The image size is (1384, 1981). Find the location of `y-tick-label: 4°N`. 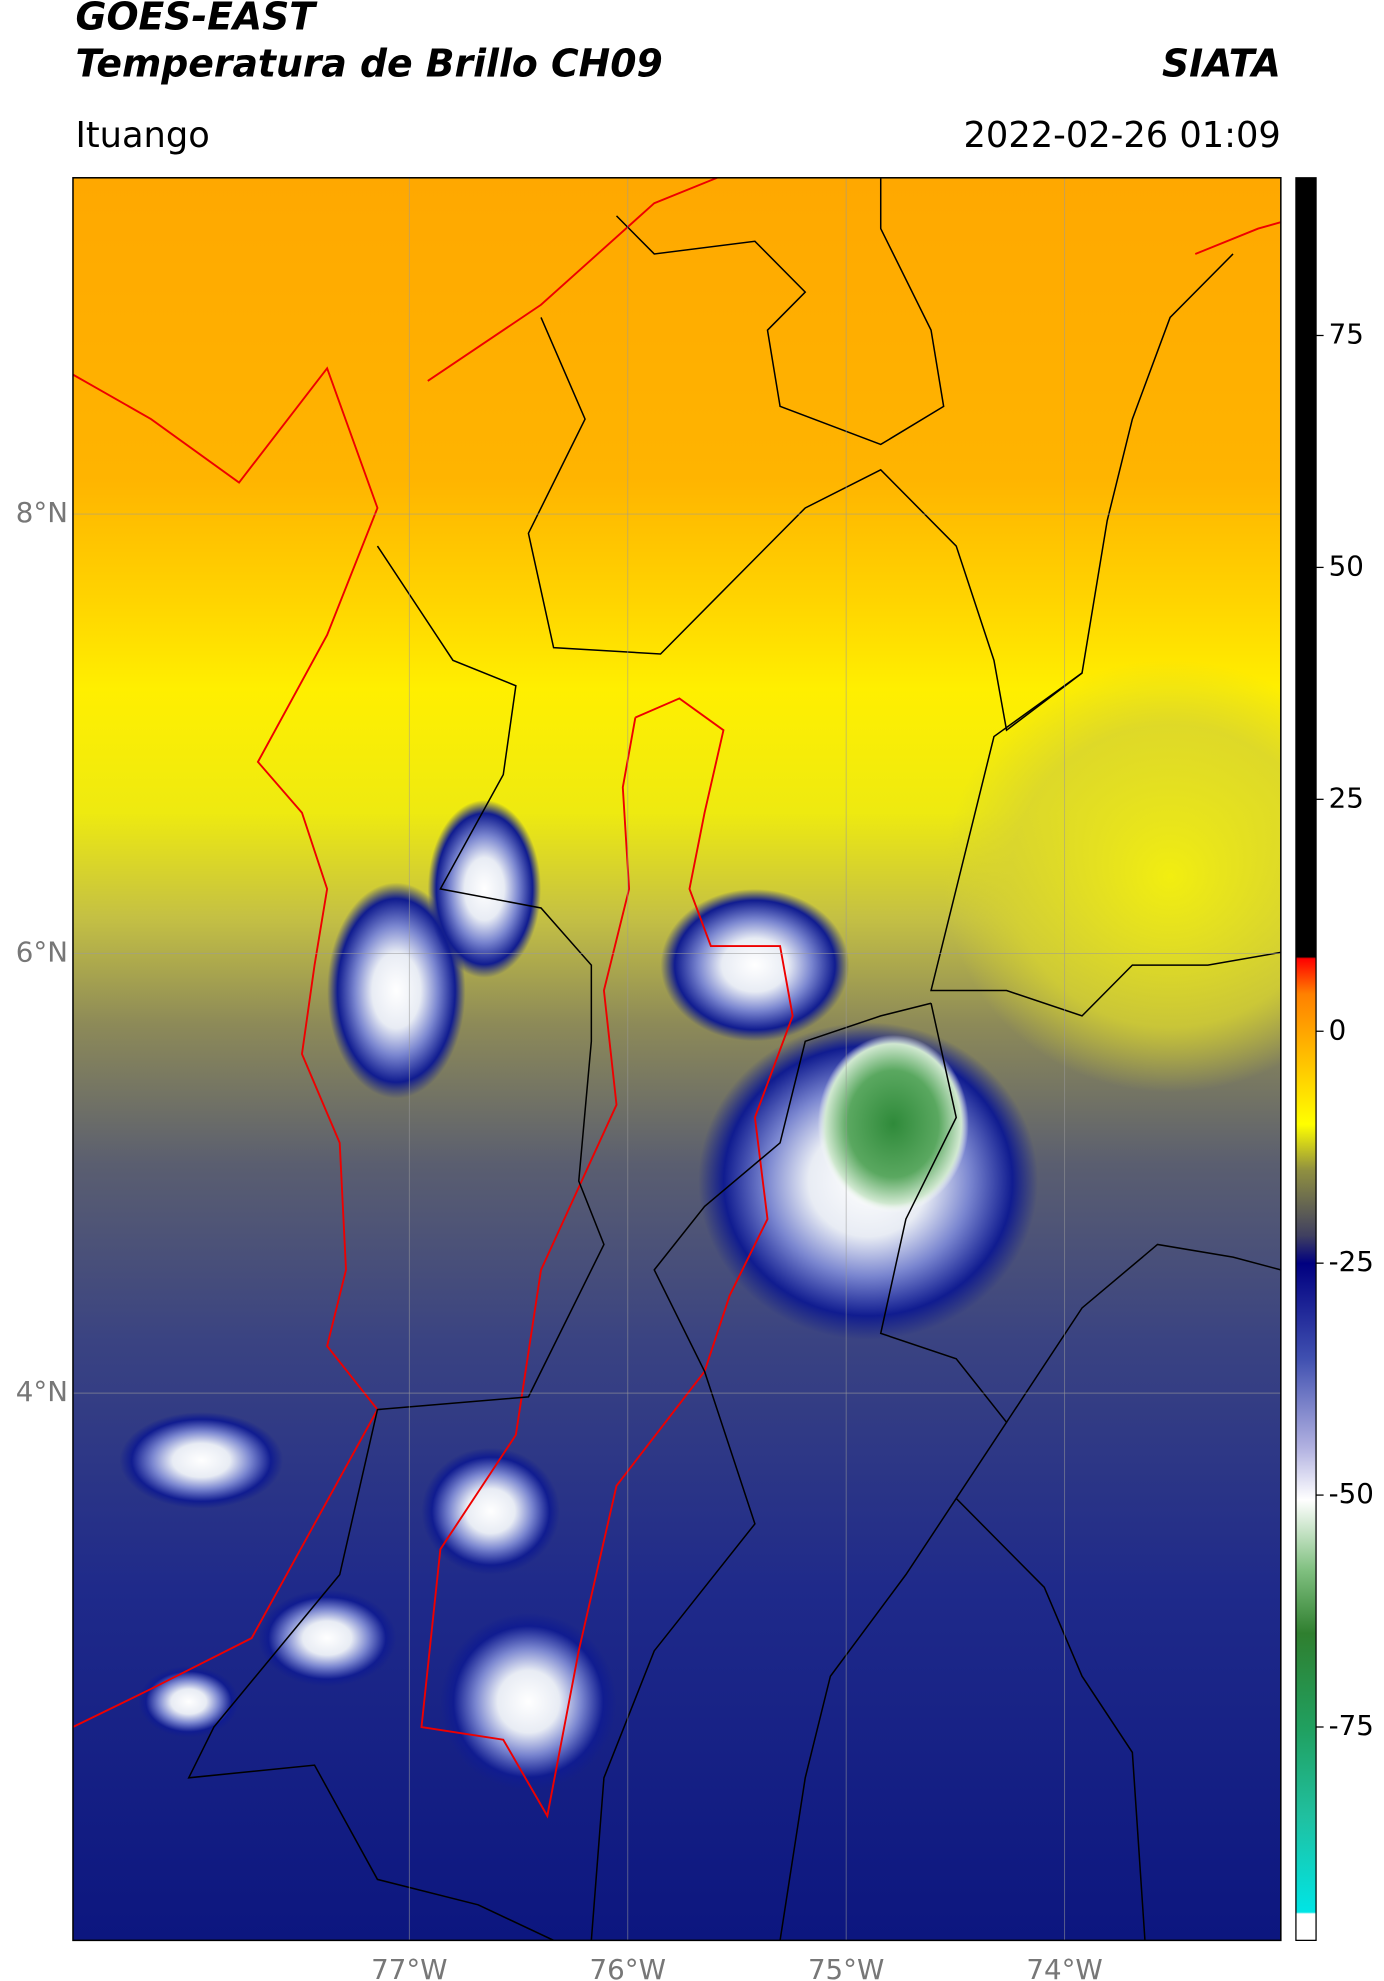

y-tick-label: 4°N is located at coordinates (42, 1391).